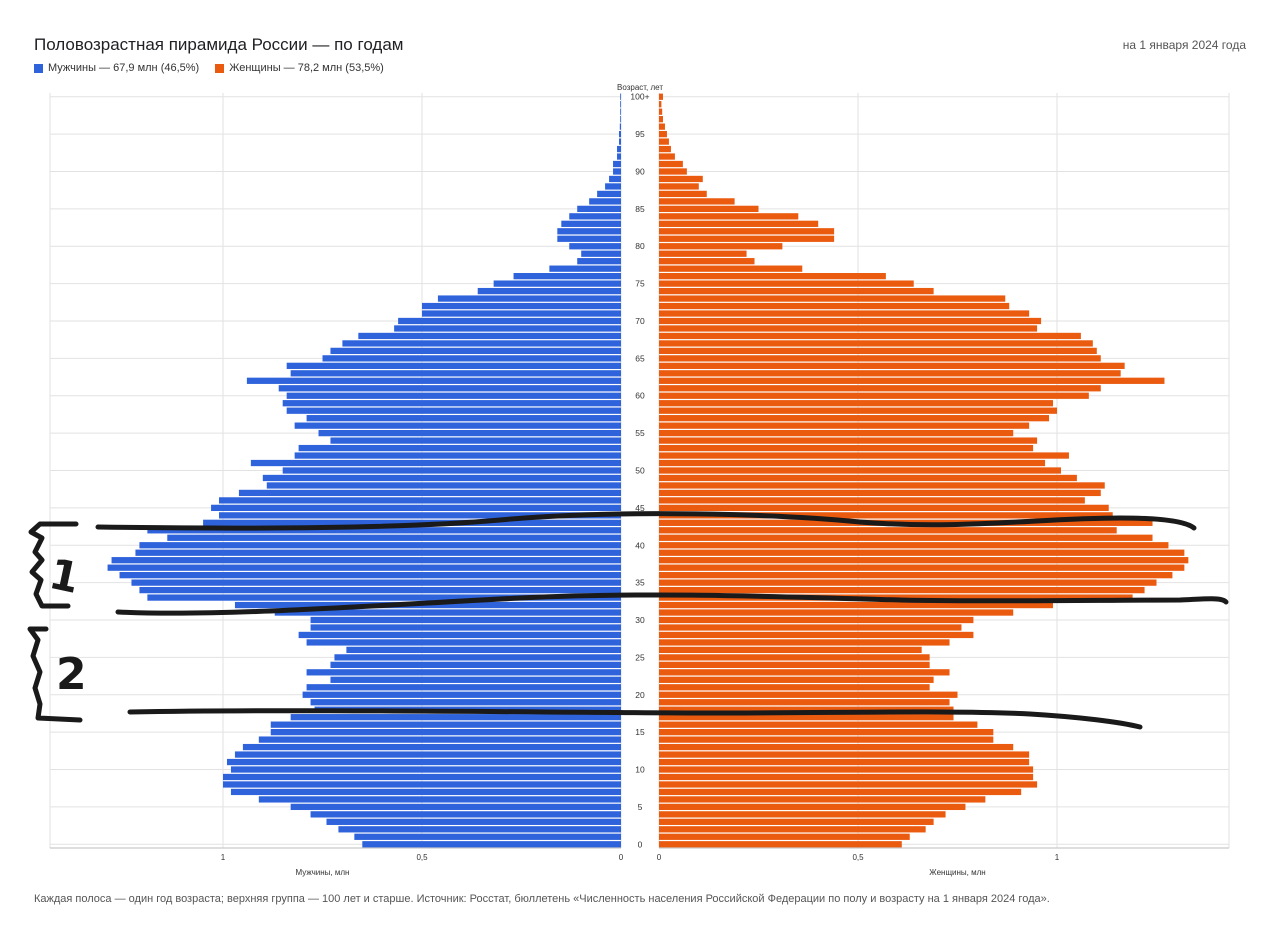  Describe the element at coordinates (640, 770) in the screenshot. I see `age-tick-label: 10` at that location.